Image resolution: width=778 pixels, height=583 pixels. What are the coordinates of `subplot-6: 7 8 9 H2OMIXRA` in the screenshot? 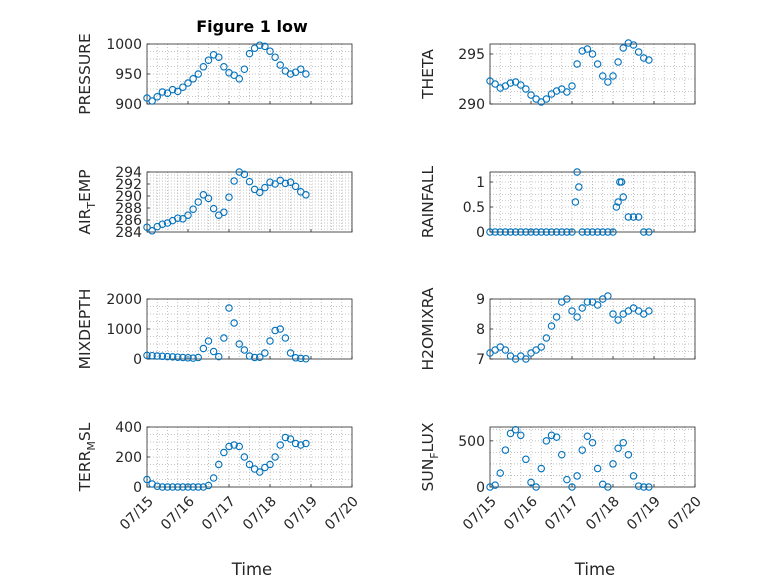 It's located at (557, 329).